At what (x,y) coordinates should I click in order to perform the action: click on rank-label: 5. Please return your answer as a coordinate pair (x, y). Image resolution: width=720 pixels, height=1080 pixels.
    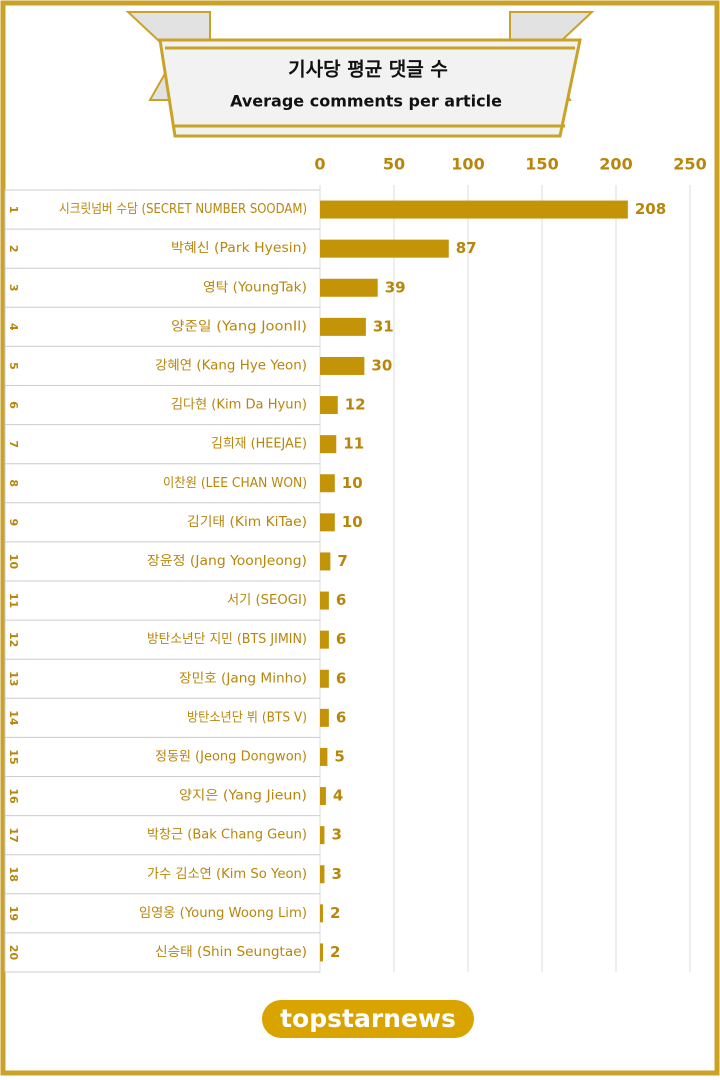
    Looking at the image, I should click on (13, 366).